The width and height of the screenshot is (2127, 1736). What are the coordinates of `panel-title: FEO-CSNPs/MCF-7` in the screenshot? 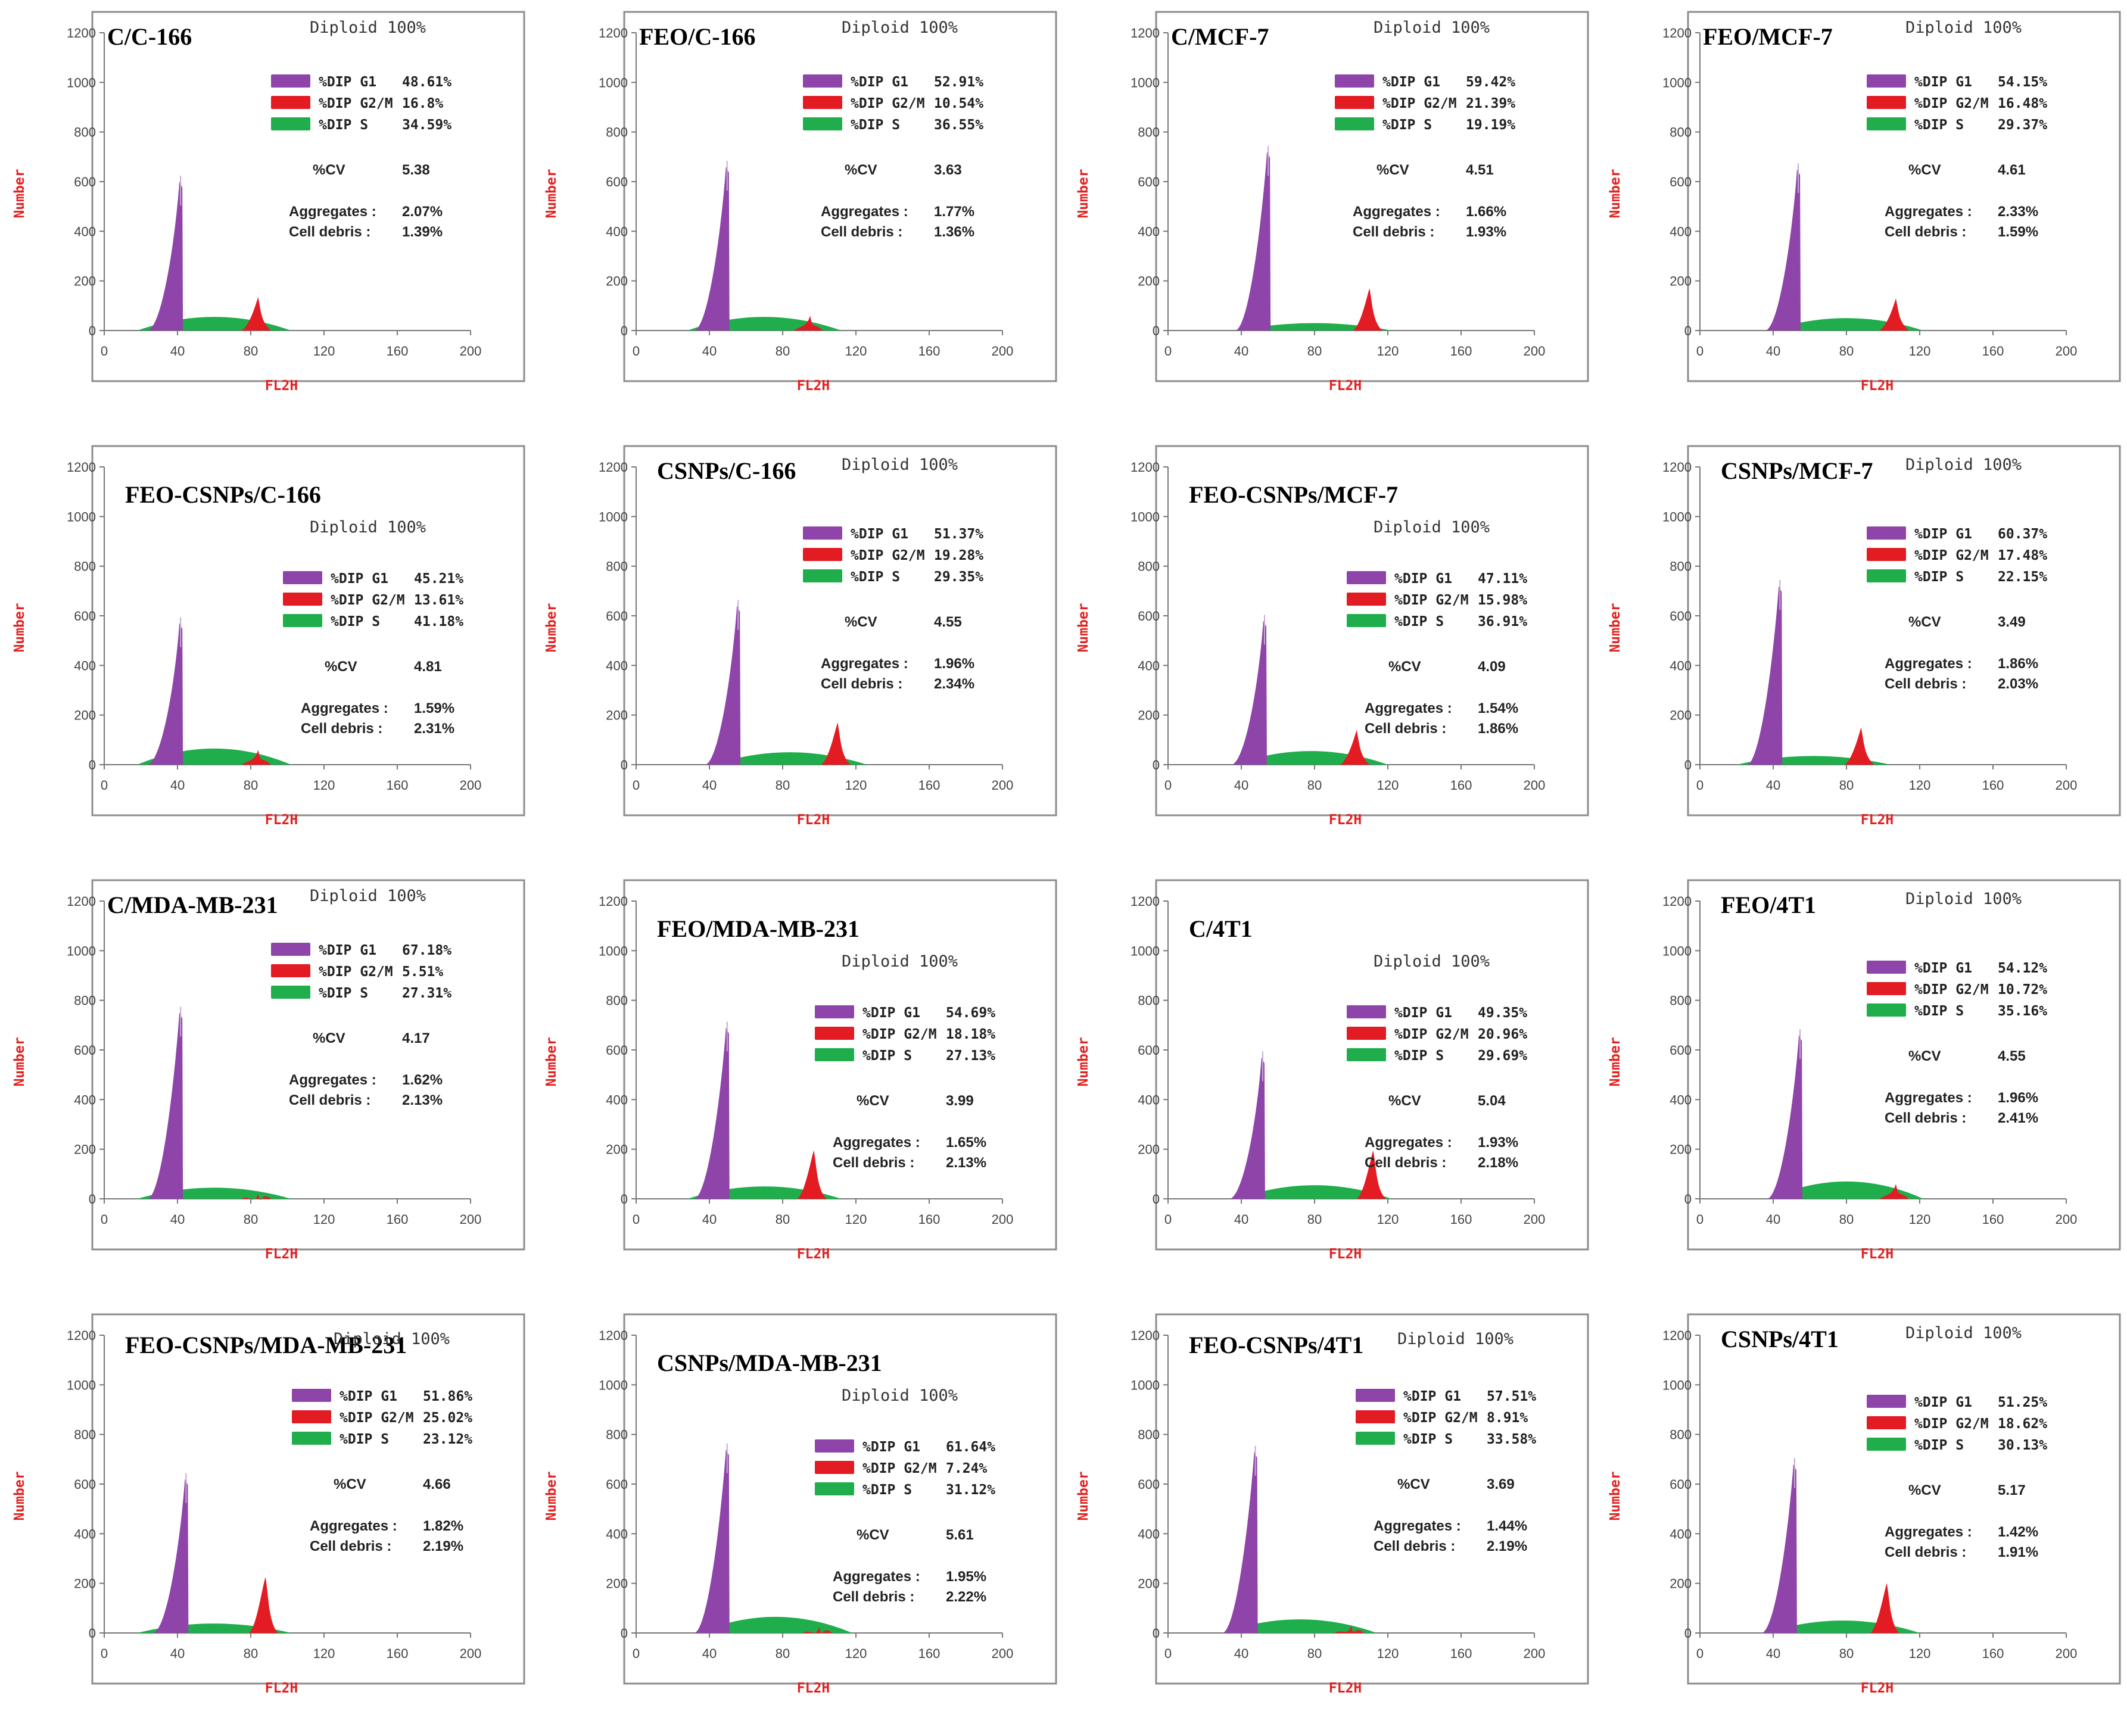 It's located at (1294, 494).